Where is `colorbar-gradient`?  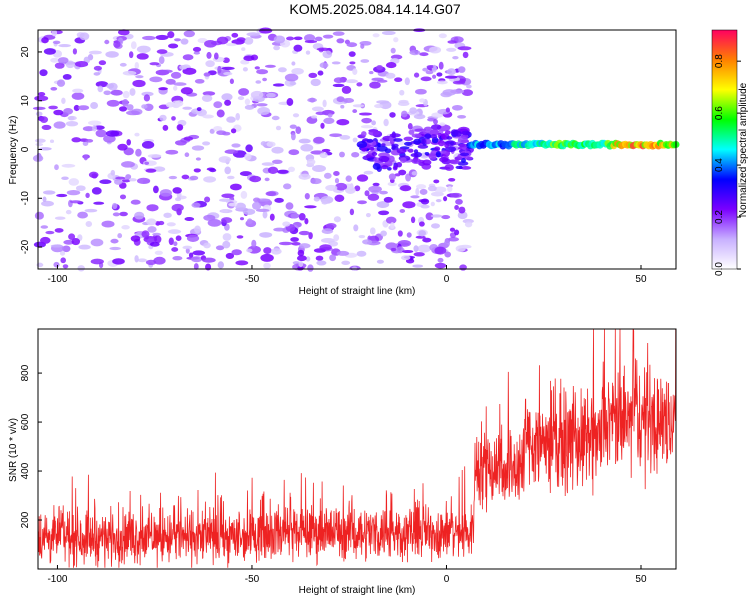
colorbar-gradient is located at coordinates (724, 149).